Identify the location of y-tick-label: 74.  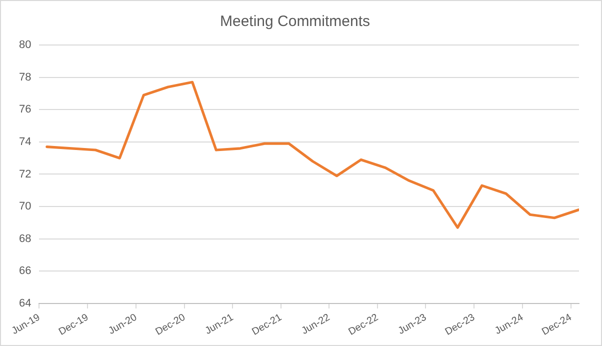
(25, 142).